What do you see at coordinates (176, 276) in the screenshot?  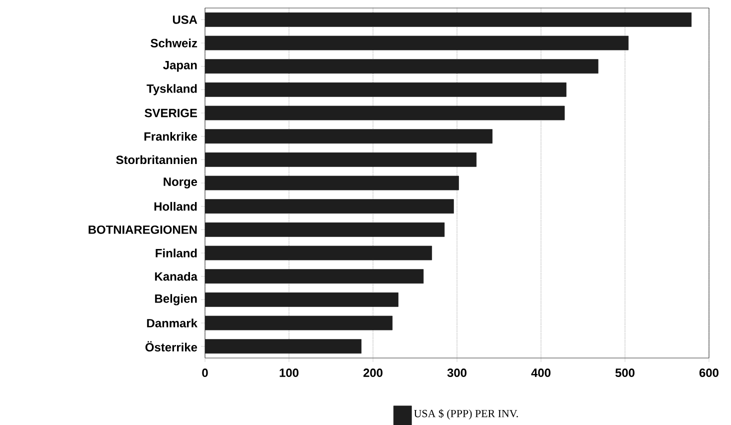 I see `y-tick-label: Kanada` at bounding box center [176, 276].